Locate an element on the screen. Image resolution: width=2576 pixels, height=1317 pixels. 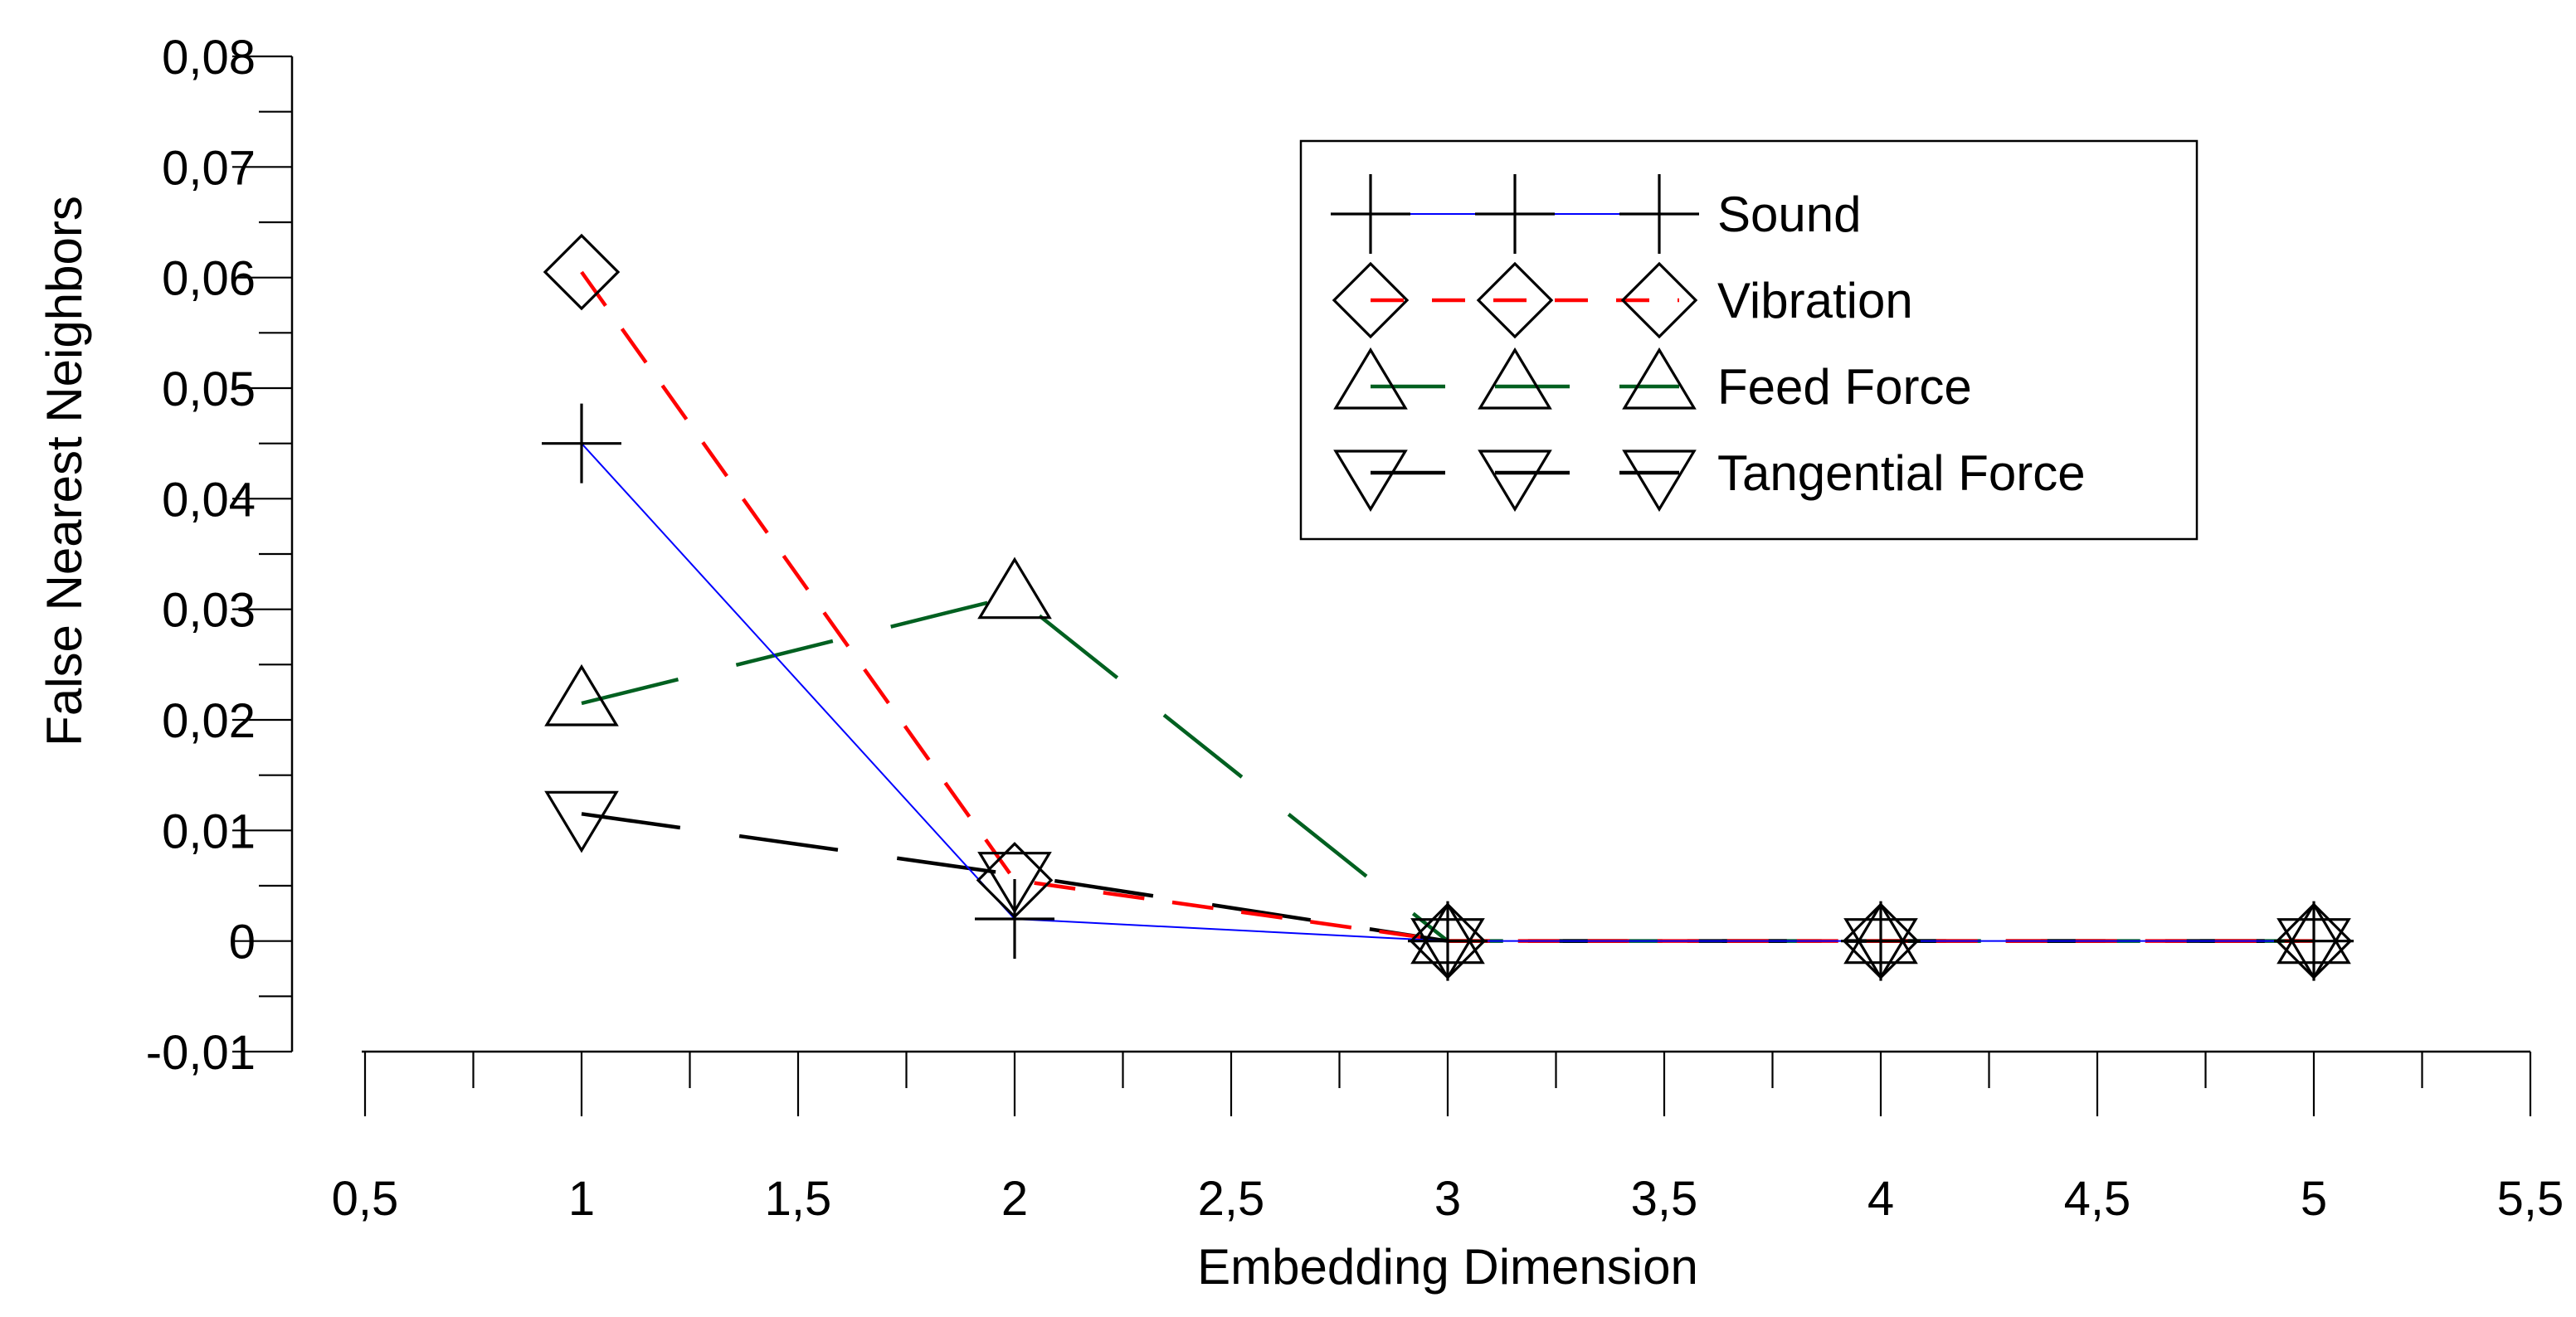
legend-label-vibration: Vibration is located at coordinates (1815, 301).